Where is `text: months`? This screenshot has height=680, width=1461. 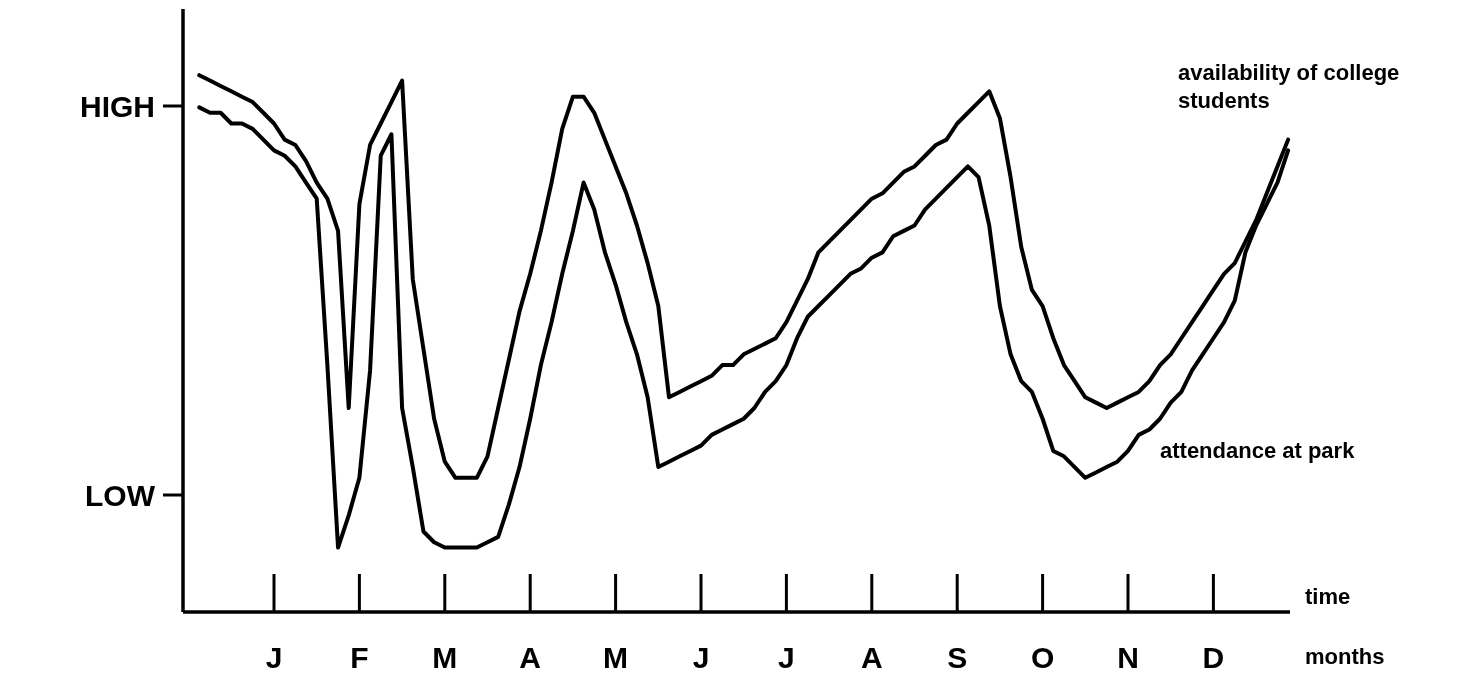 text: months is located at coordinates (1345, 656).